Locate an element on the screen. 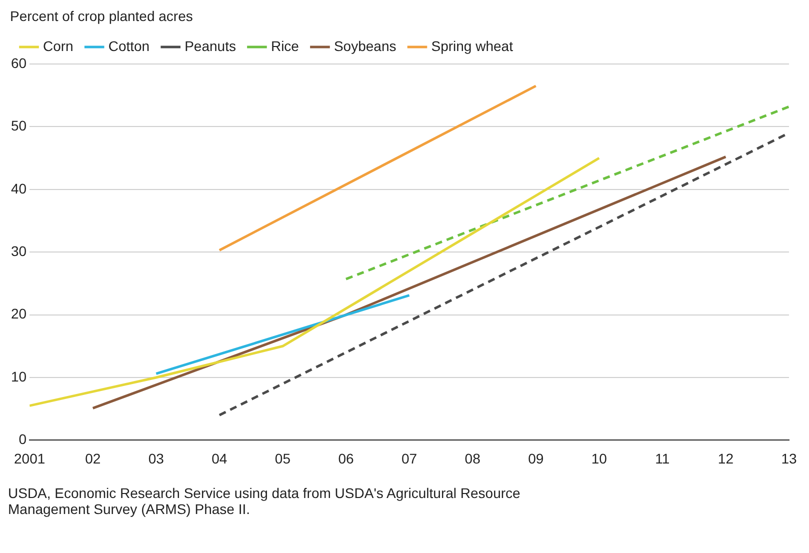  x-tick-label: 08 is located at coordinates (472, 458).